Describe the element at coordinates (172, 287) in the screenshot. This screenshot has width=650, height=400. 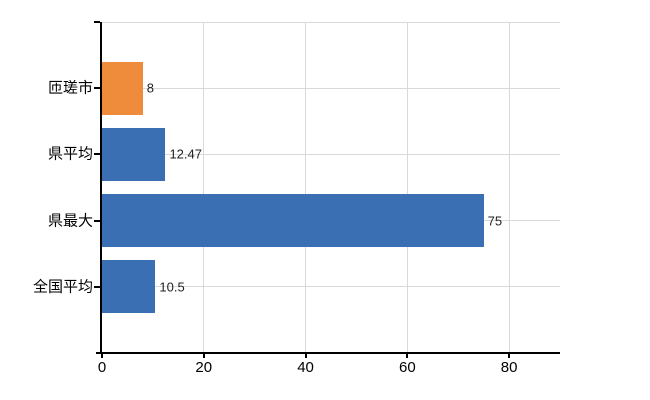
I see `bar-value-label: 10.5` at that location.